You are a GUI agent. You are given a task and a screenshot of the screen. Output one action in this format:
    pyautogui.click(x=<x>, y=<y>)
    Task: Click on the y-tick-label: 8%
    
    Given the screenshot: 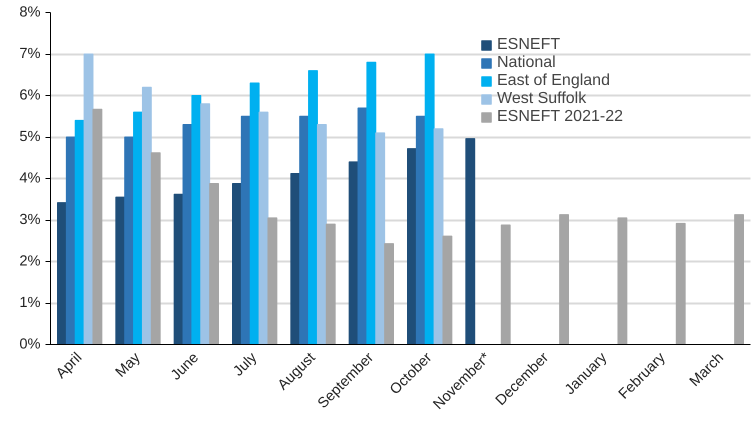 What is the action you would take?
    pyautogui.click(x=30, y=12)
    